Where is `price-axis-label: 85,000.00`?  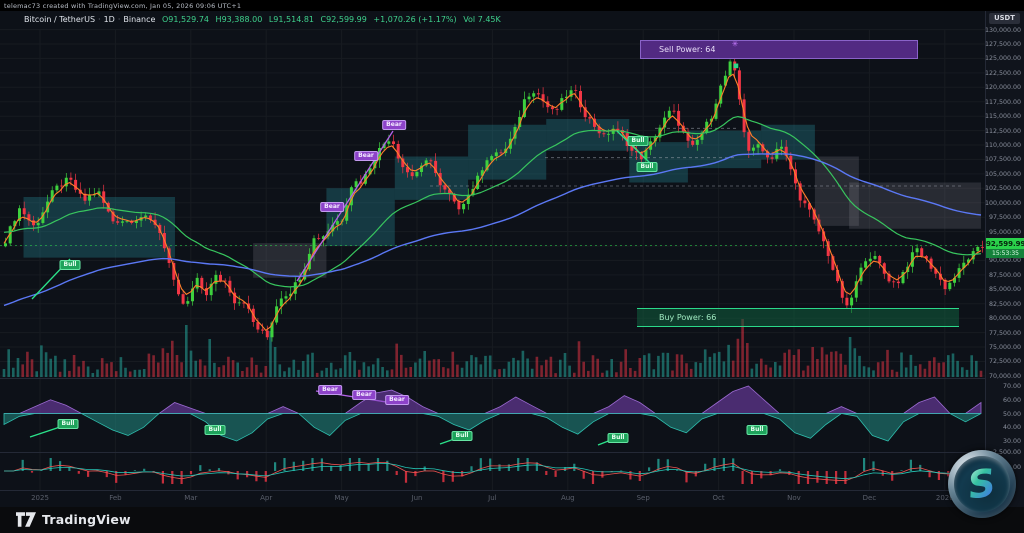
price-axis-label: 85,000.00 is located at coordinates (1004, 290).